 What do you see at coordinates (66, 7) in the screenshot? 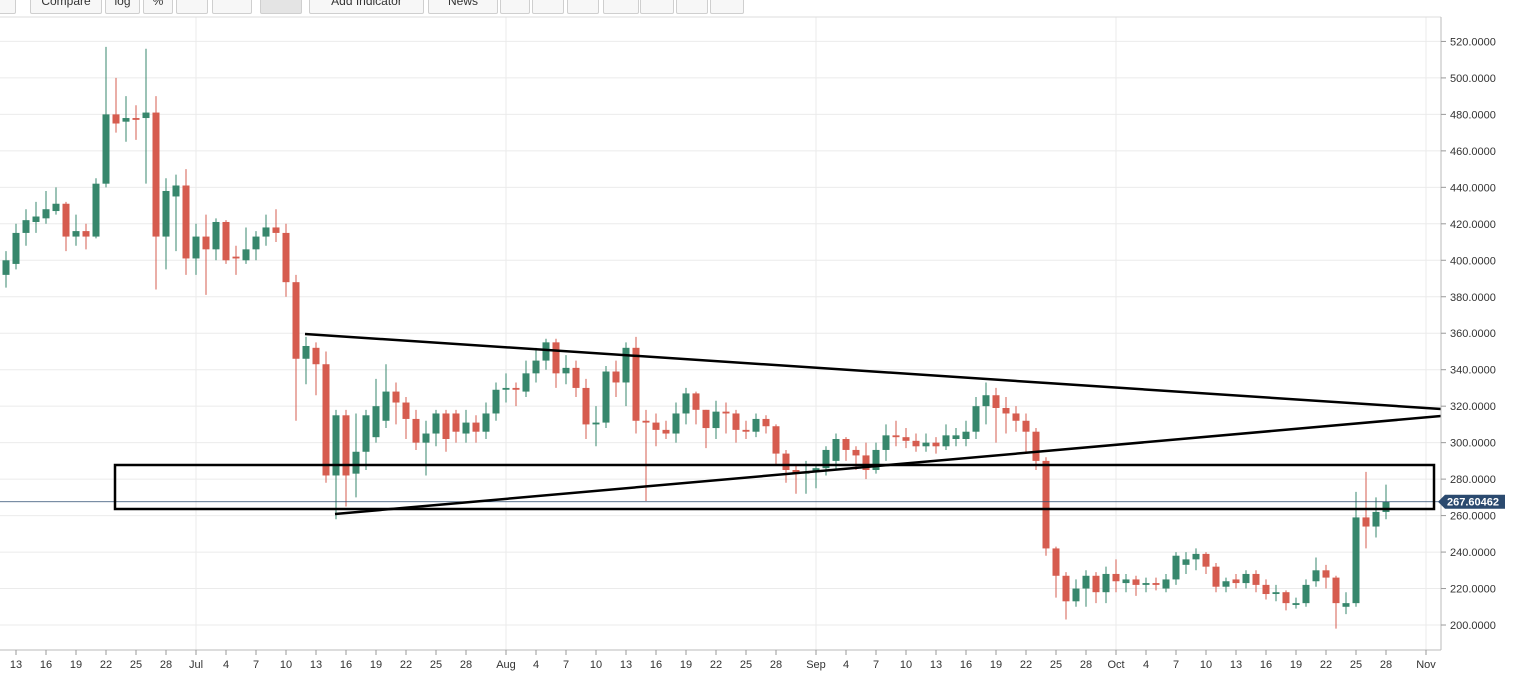
I see `compare-button: Compare` at bounding box center [66, 7].